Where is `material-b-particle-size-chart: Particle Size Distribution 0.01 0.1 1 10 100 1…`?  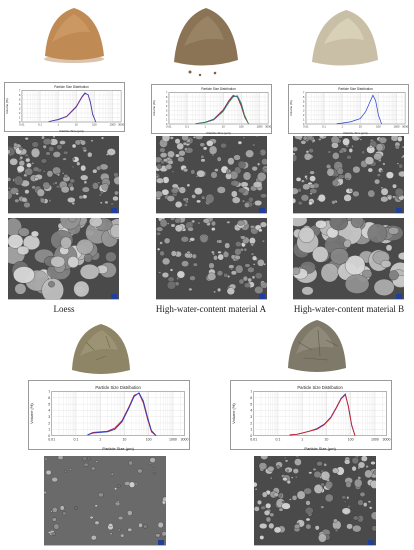 material-b-particle-size-chart: Particle Size Distribution 0.01 0.1 1 10 100 1… is located at coordinates (348, 109).